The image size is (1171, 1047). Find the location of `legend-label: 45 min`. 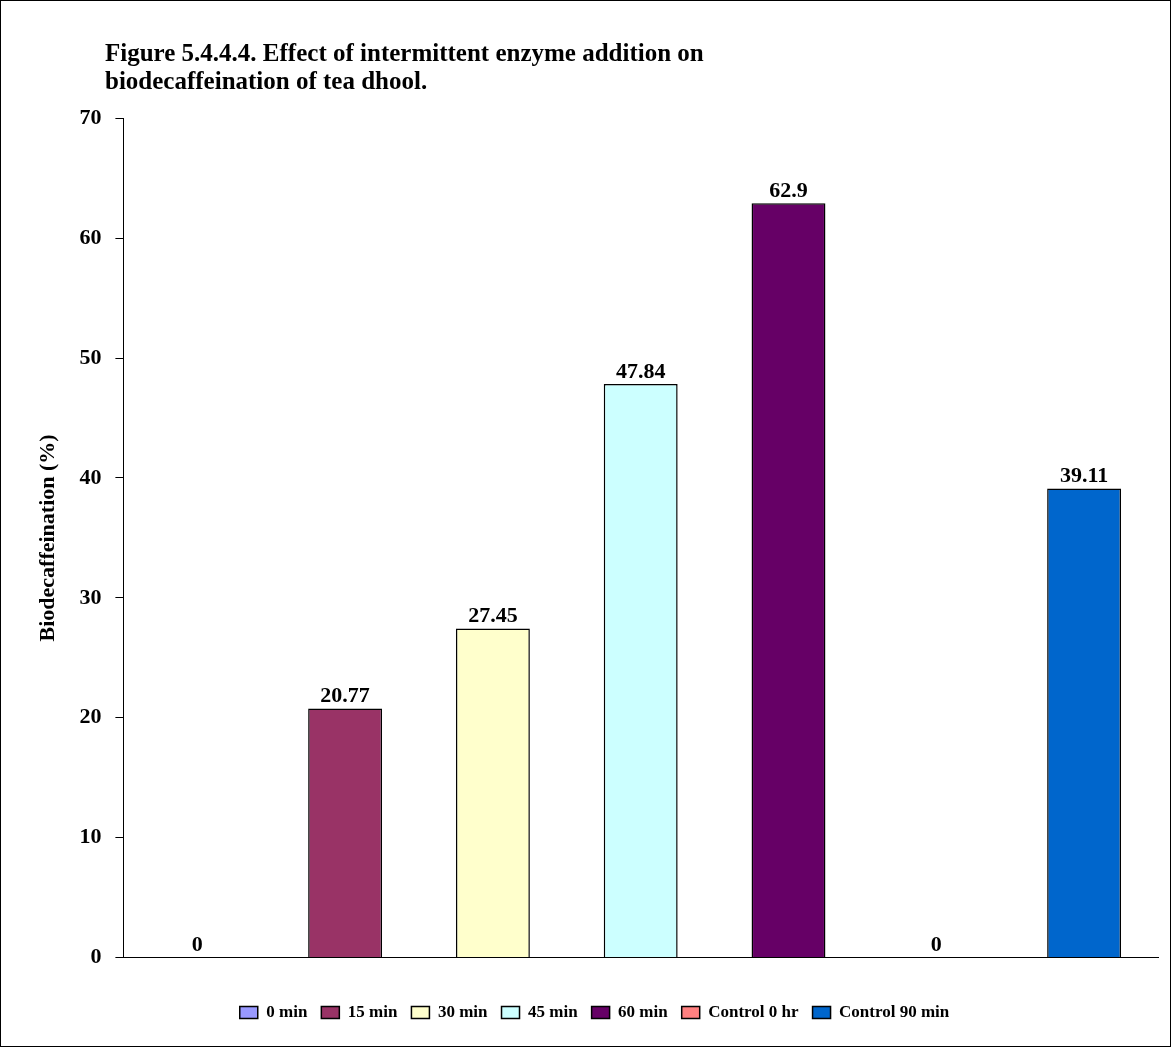

legend-label: 45 min is located at coordinates (553, 1011).